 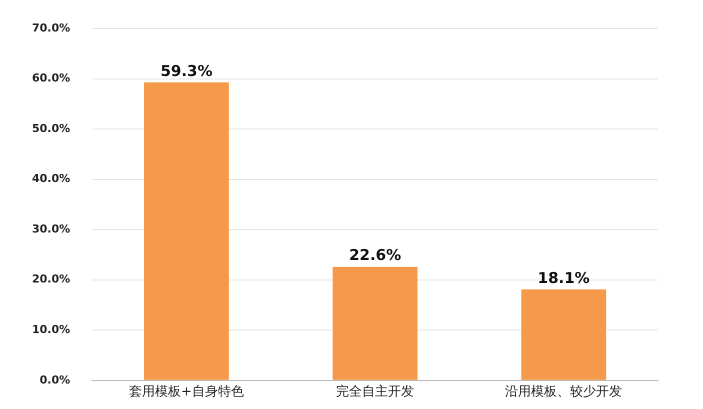 What do you see at coordinates (51, 179) in the screenshot?
I see `y-tick-label: 40.0%` at bounding box center [51, 179].